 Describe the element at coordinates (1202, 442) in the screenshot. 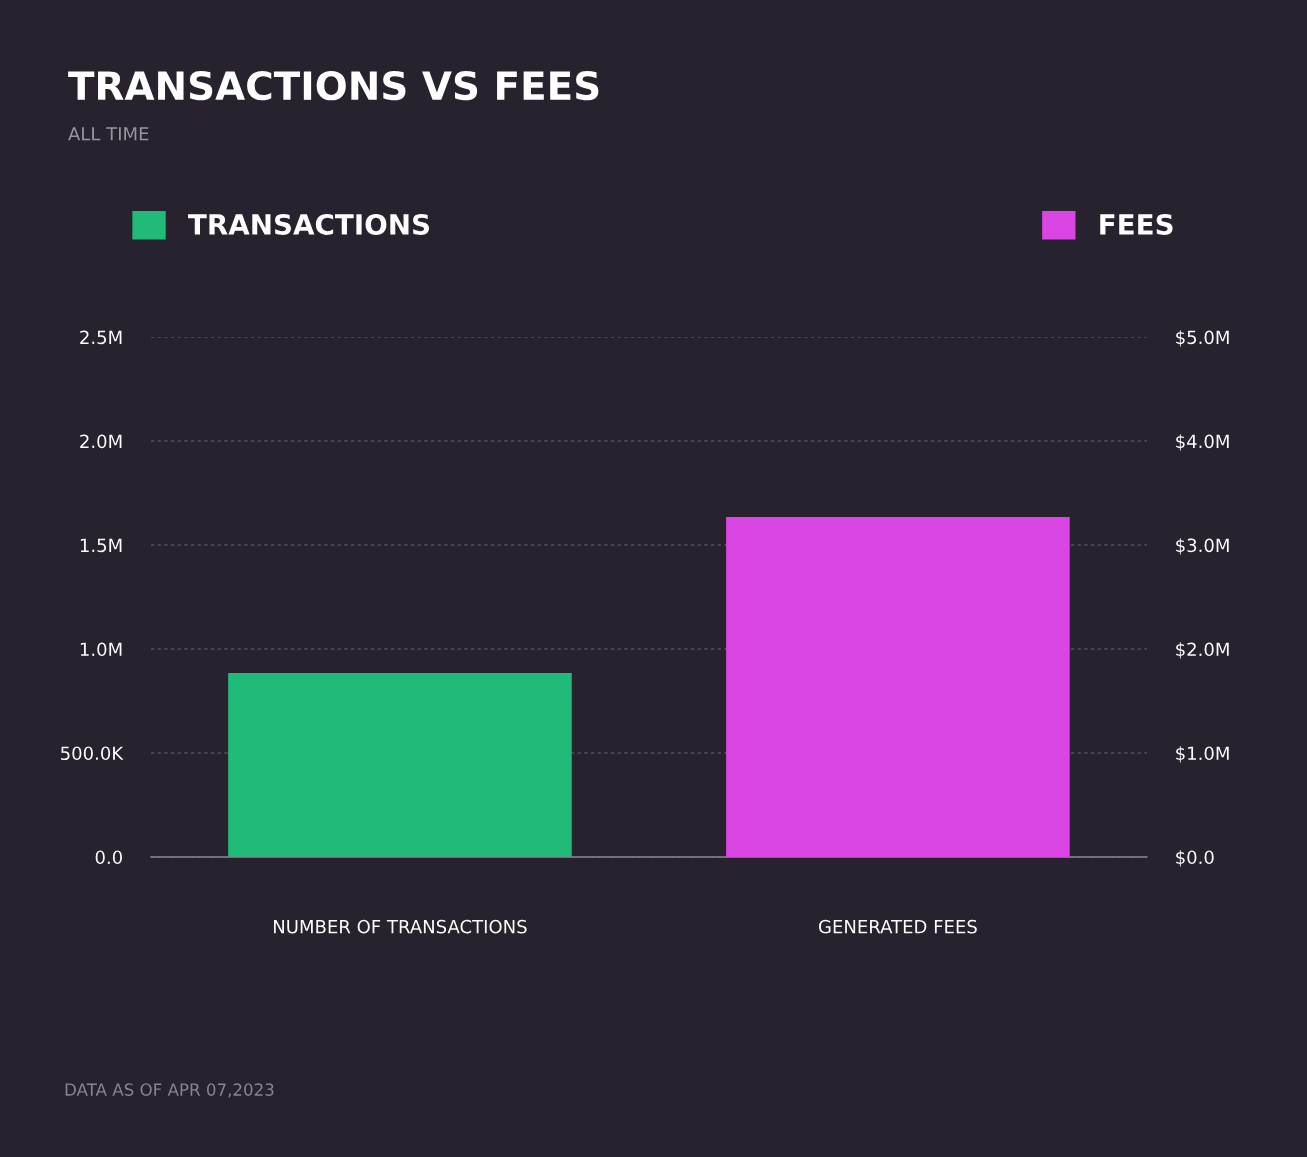

I see `y2-tick-label: $4.0M` at that location.